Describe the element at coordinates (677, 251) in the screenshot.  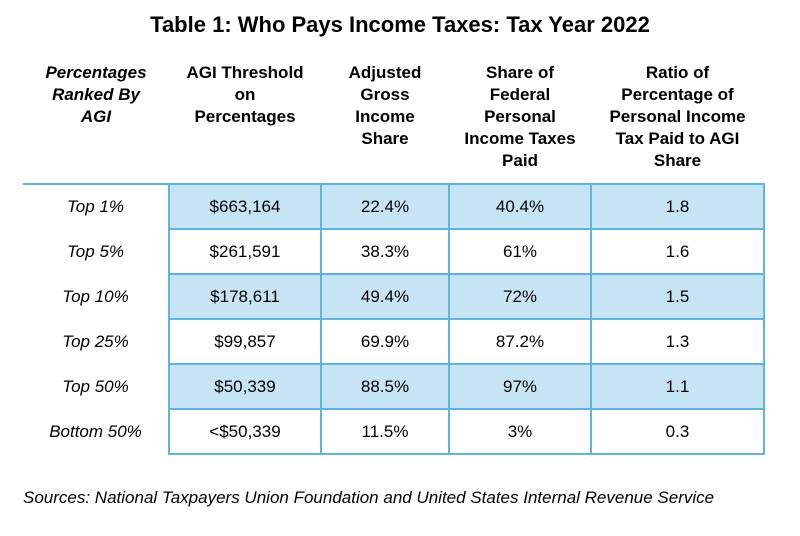
I see `cell-ratio: 1.6` at that location.